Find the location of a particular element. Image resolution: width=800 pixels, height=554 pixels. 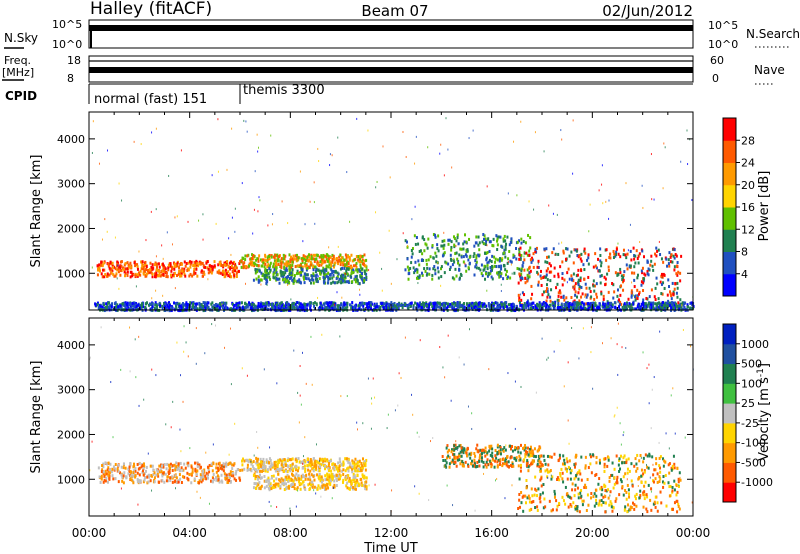

nave-tick-top: 60 is located at coordinates (717, 60).